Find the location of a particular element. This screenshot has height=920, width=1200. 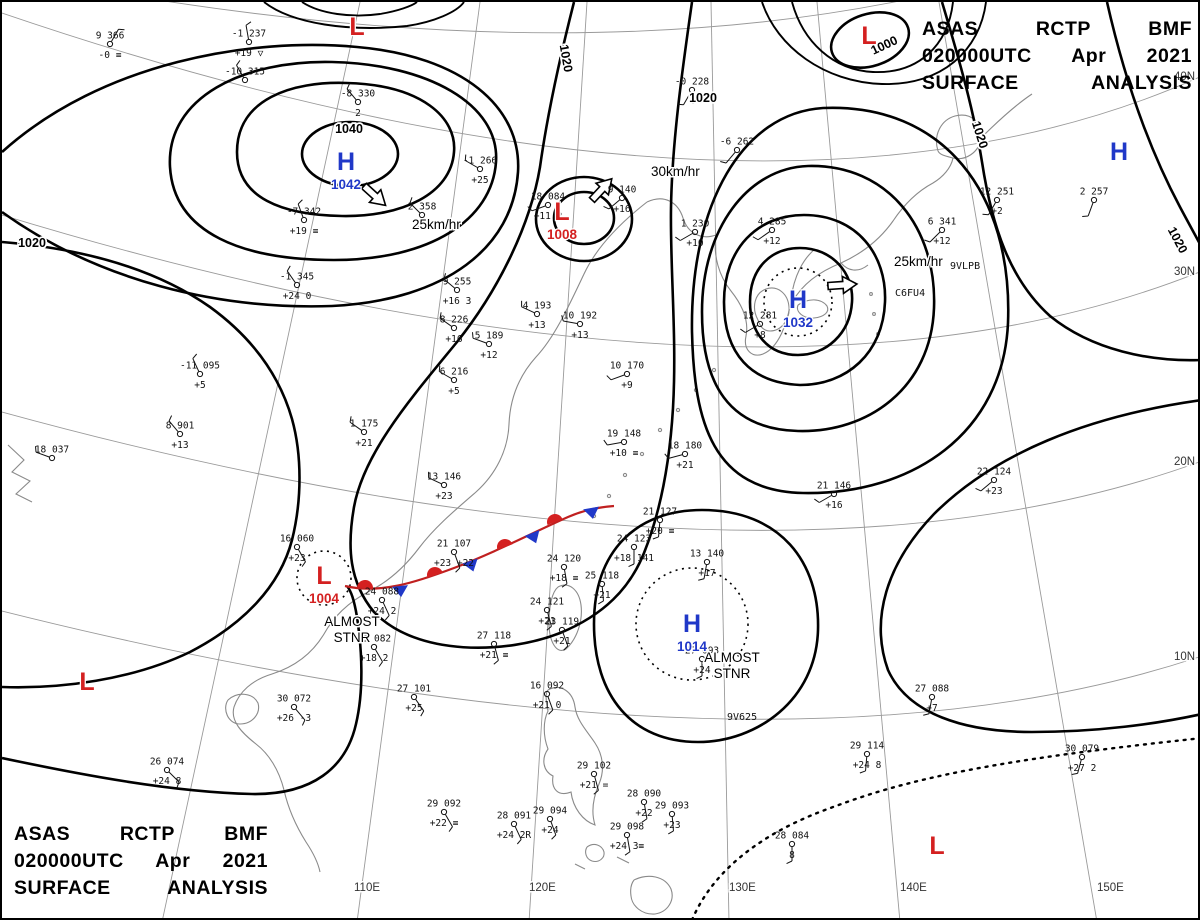

isobar-label: 1020 is located at coordinates (703, 98).